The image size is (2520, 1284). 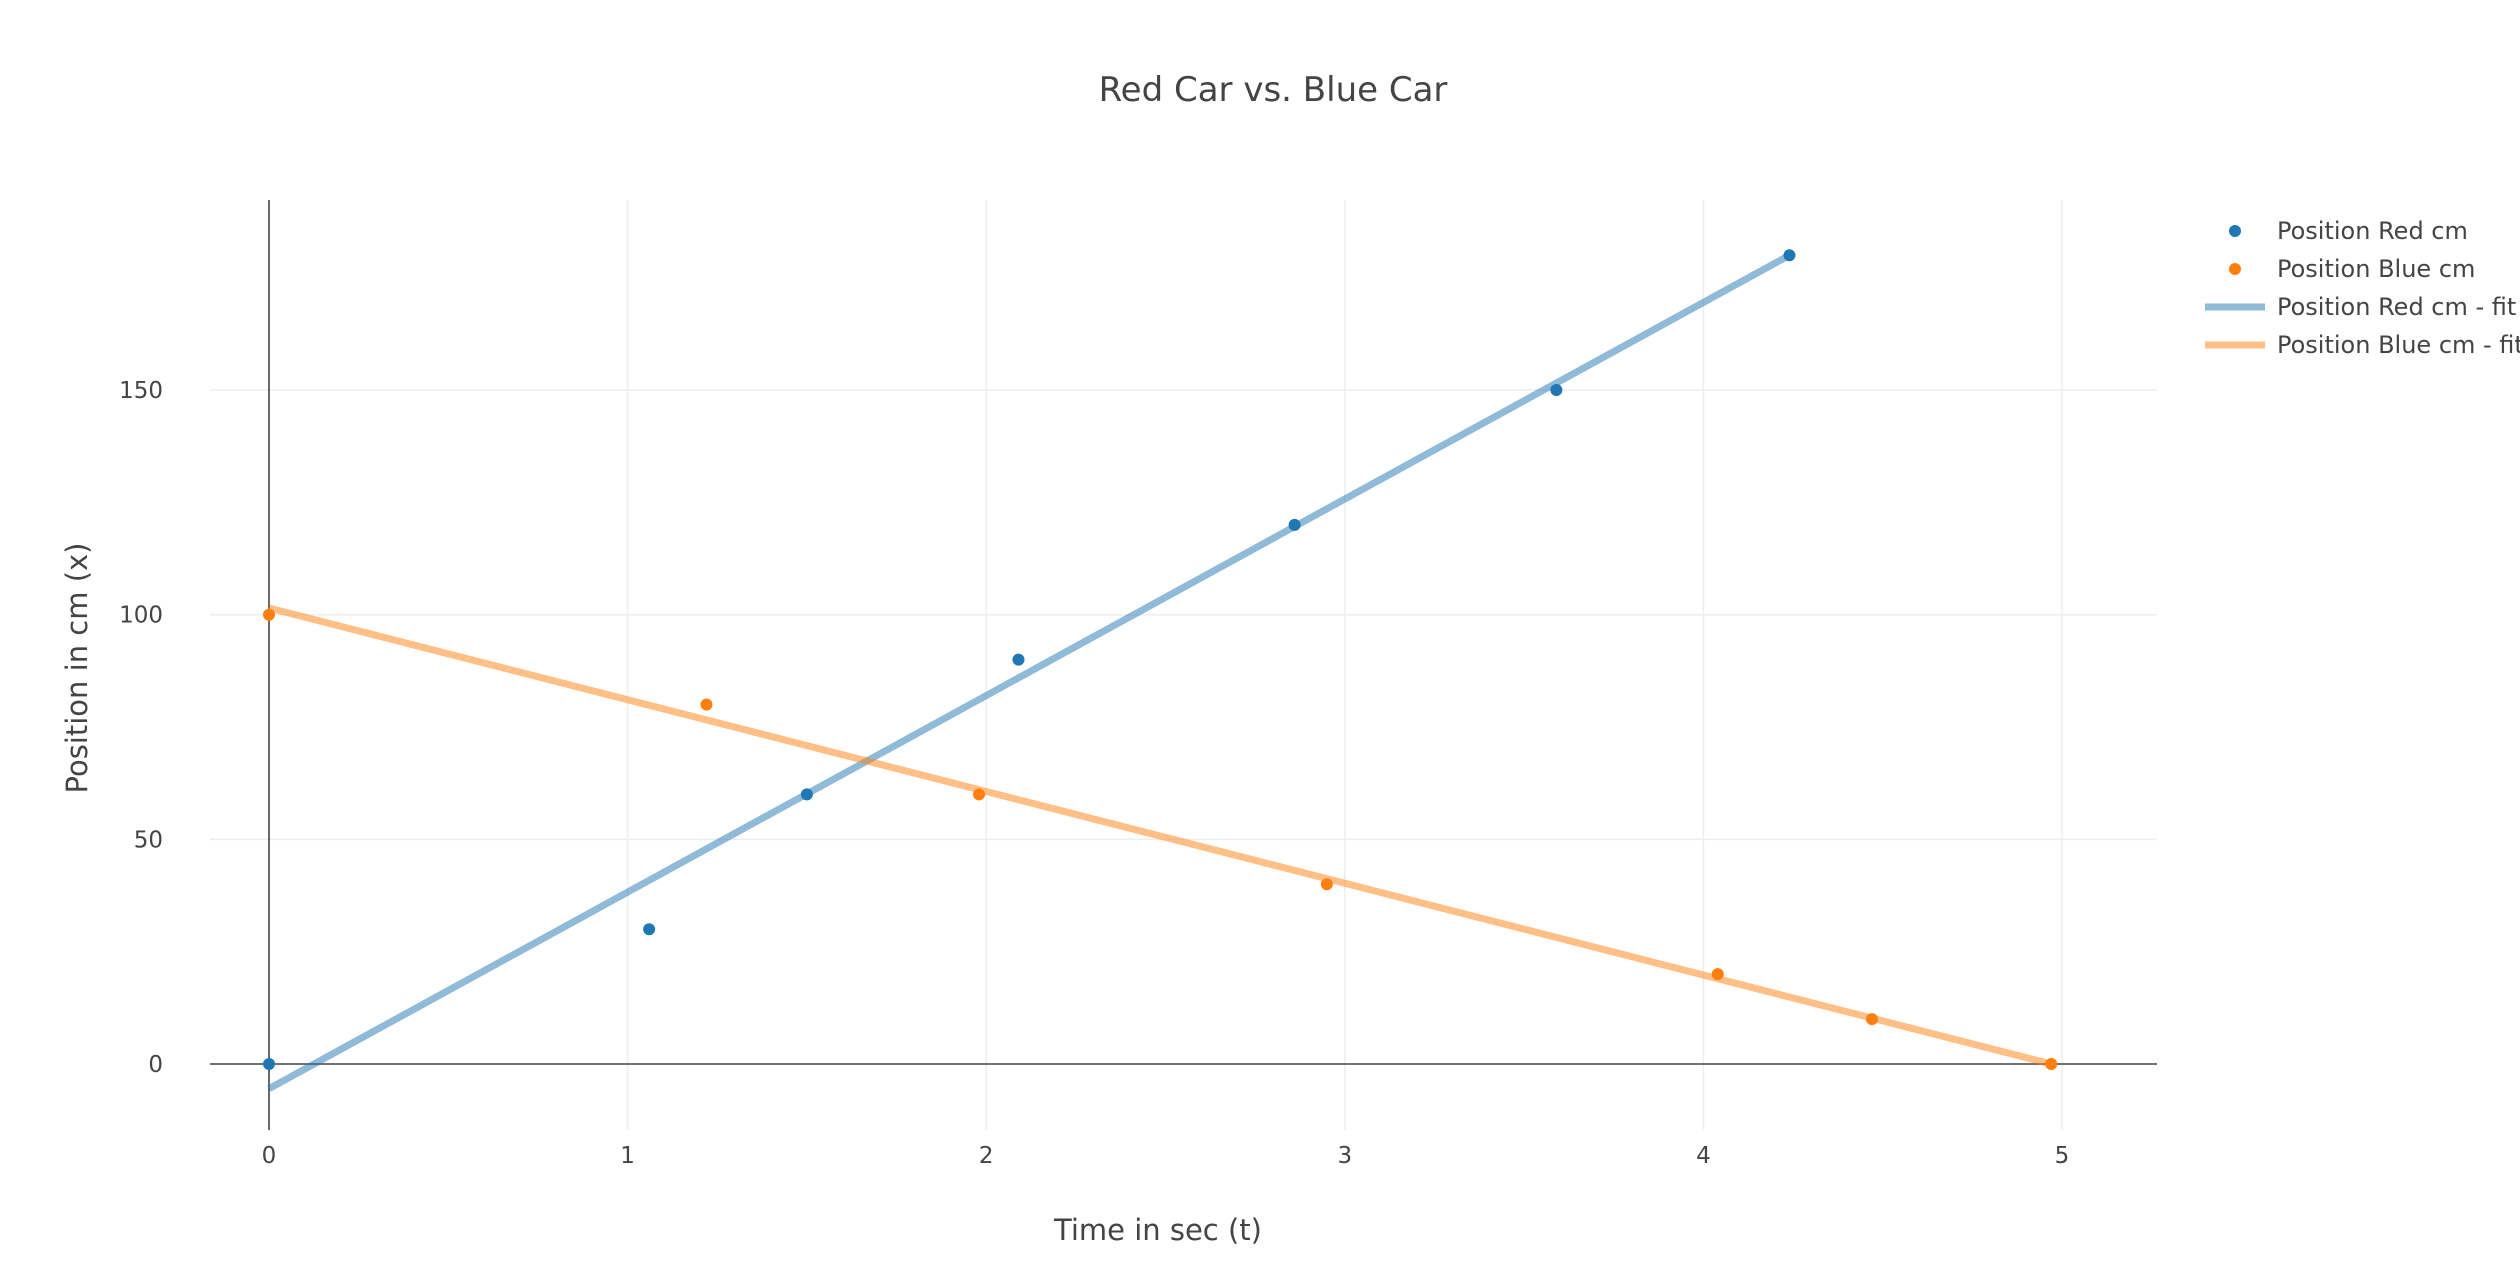 What do you see at coordinates (141, 391) in the screenshot?
I see `y-tick-label: 150` at bounding box center [141, 391].